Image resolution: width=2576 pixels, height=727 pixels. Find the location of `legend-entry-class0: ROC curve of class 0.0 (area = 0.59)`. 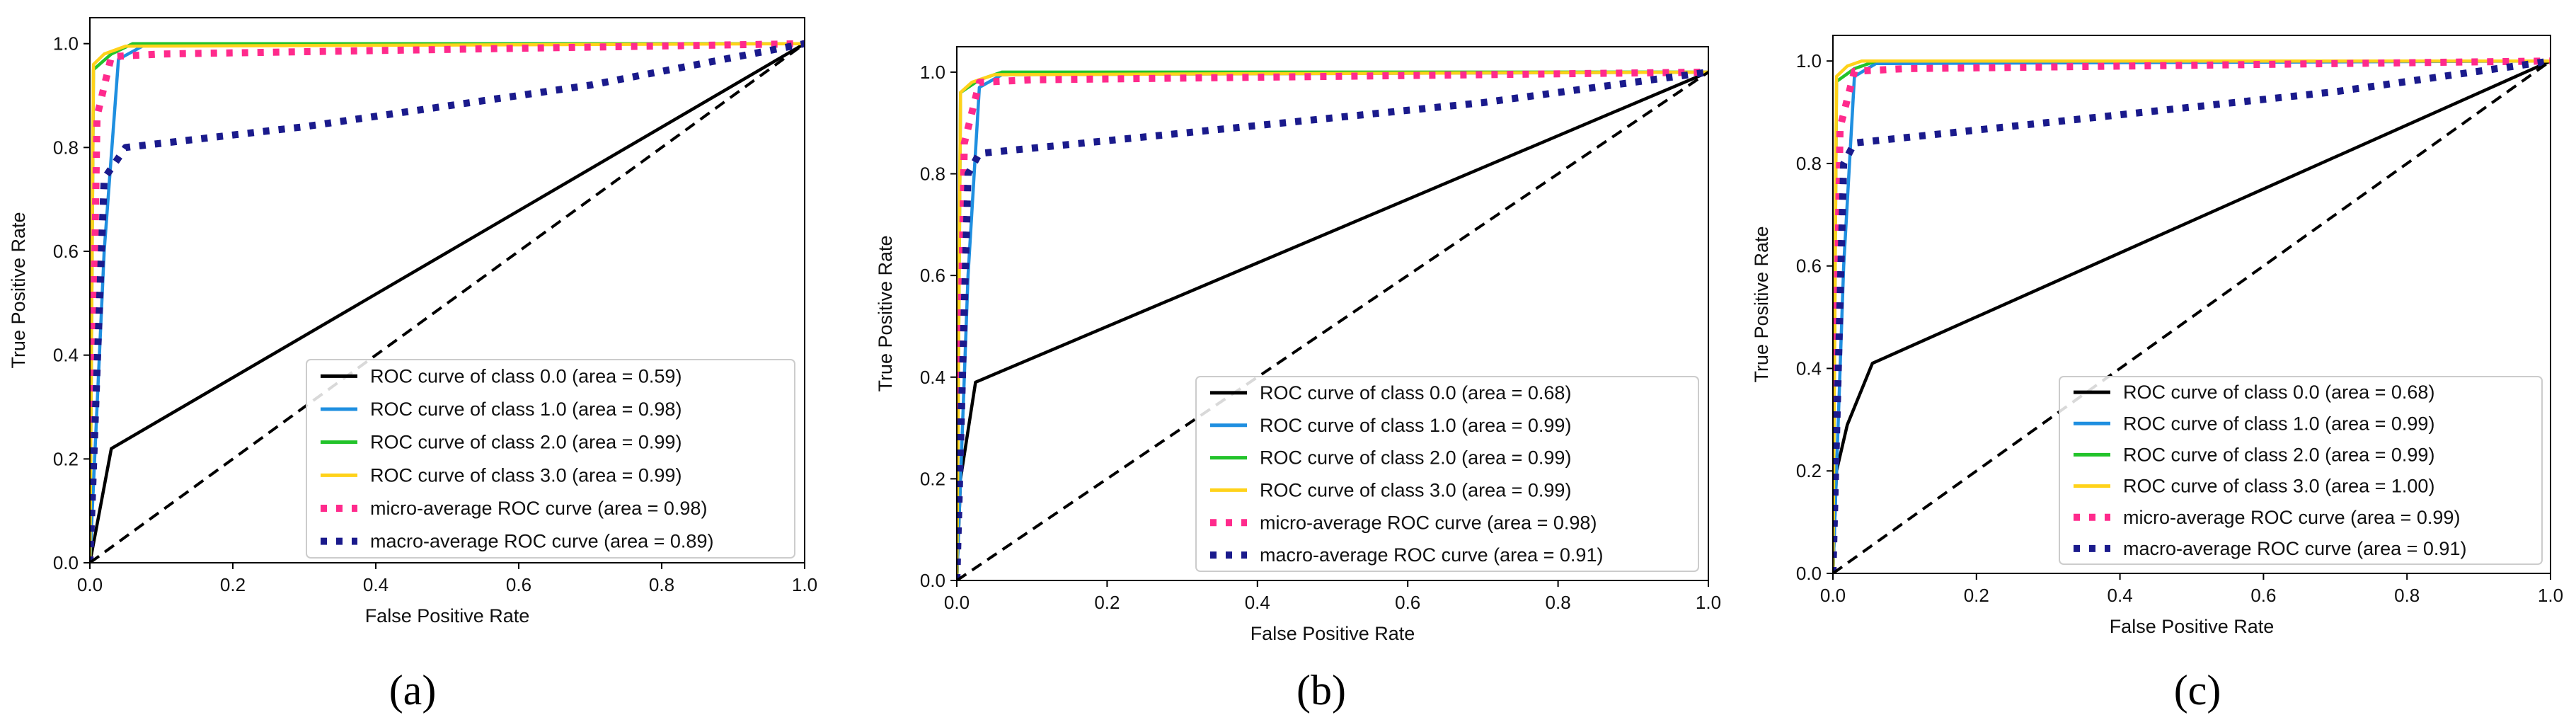

legend-entry-class0: ROC curve of class 0.0 (area = 0.59) is located at coordinates (526, 376).